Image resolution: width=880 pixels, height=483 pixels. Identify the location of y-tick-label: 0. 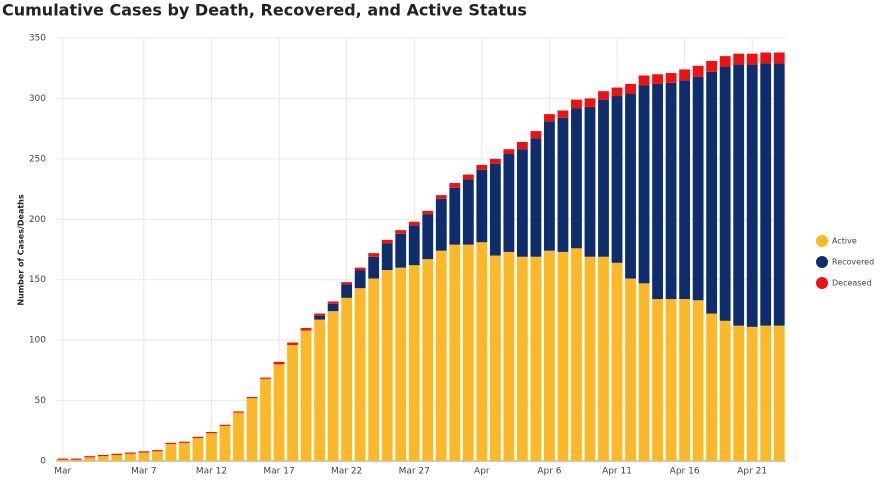
(43, 462).